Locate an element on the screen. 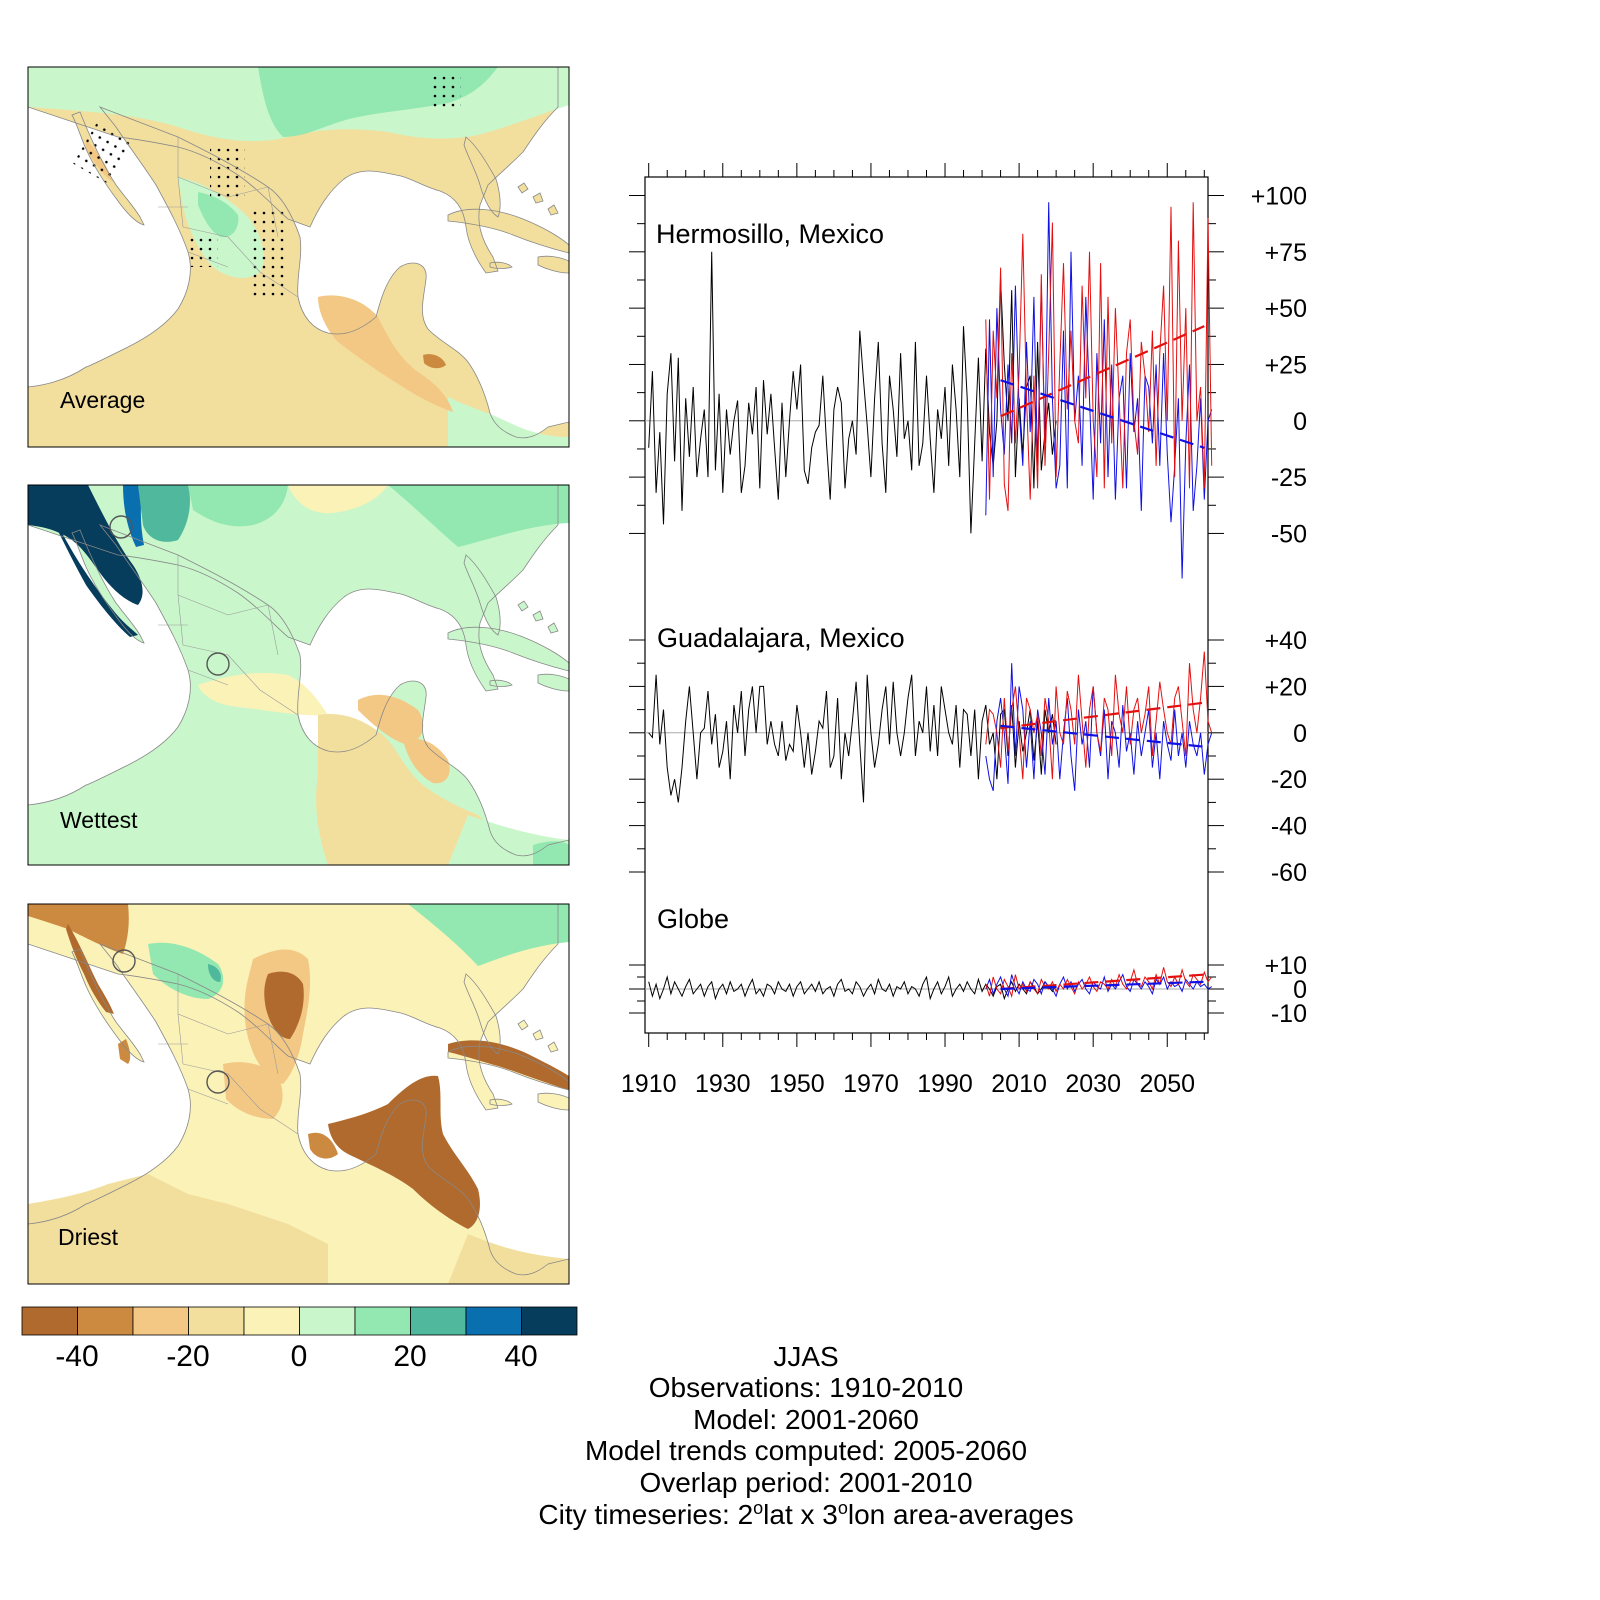  map-wettest-frame is located at coordinates (298, 675).